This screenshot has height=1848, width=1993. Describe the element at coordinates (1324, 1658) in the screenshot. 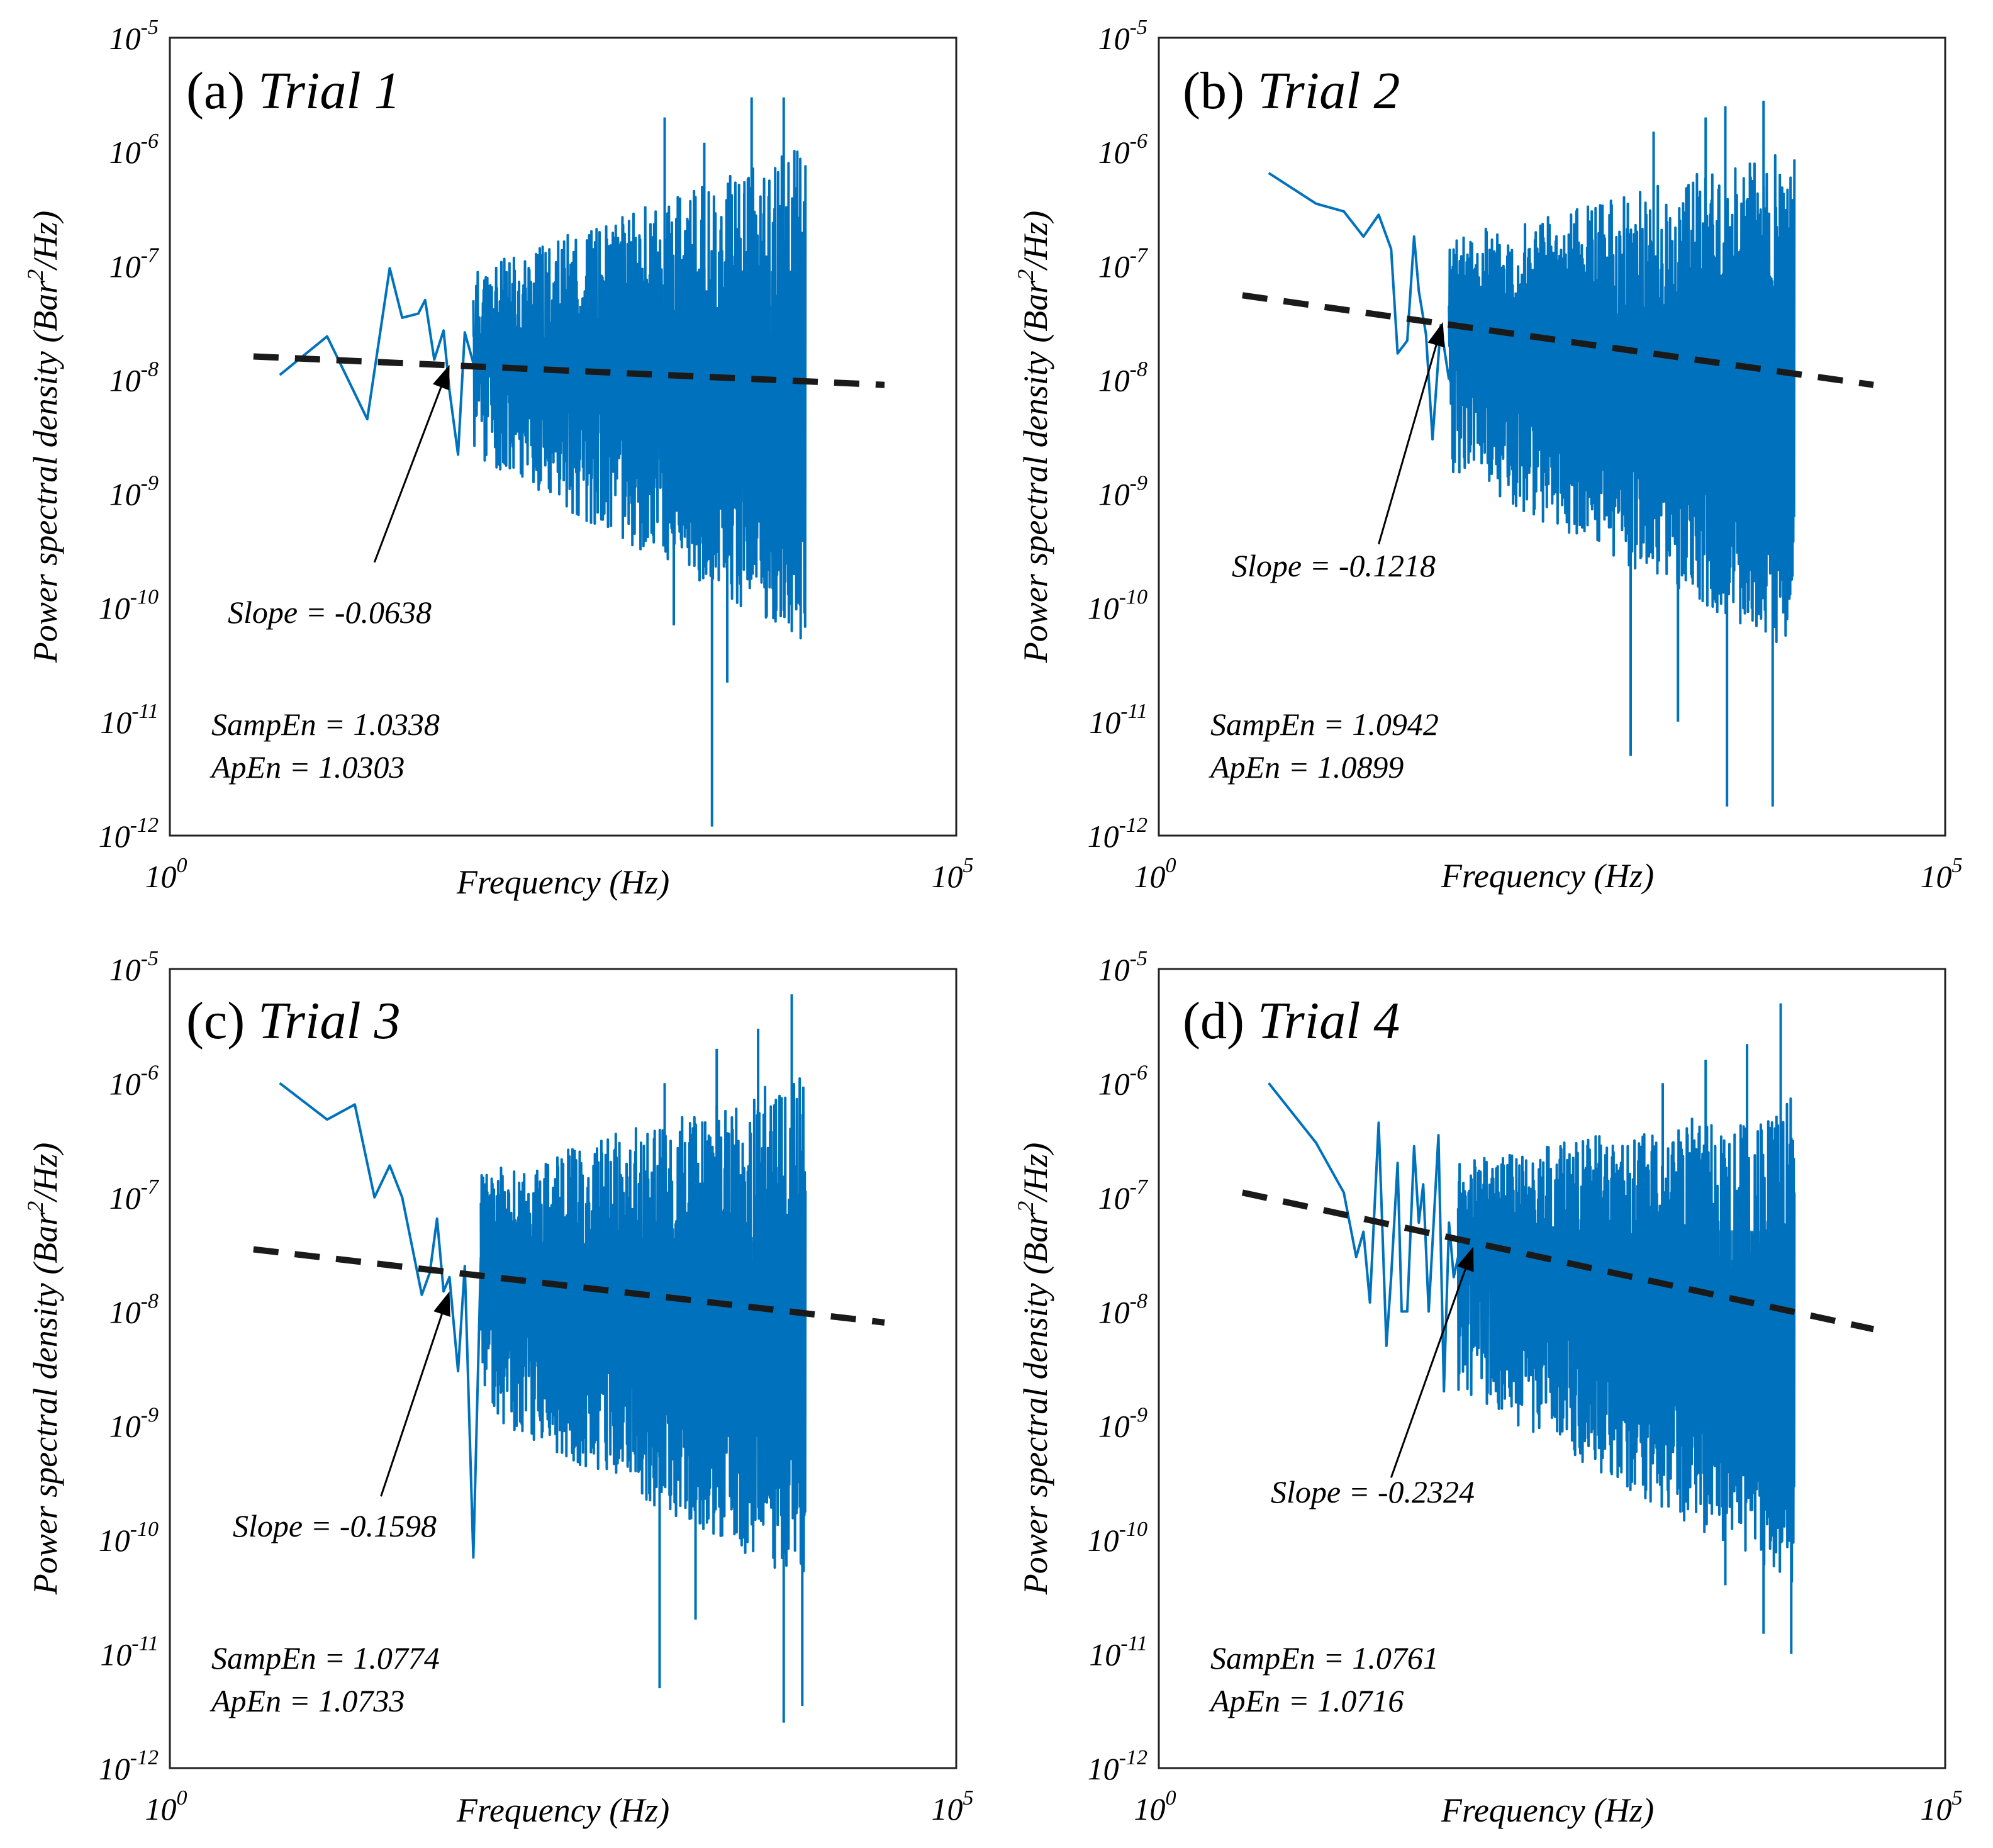

I see `sampen-annotation: SampEn = 1.0761` at that location.